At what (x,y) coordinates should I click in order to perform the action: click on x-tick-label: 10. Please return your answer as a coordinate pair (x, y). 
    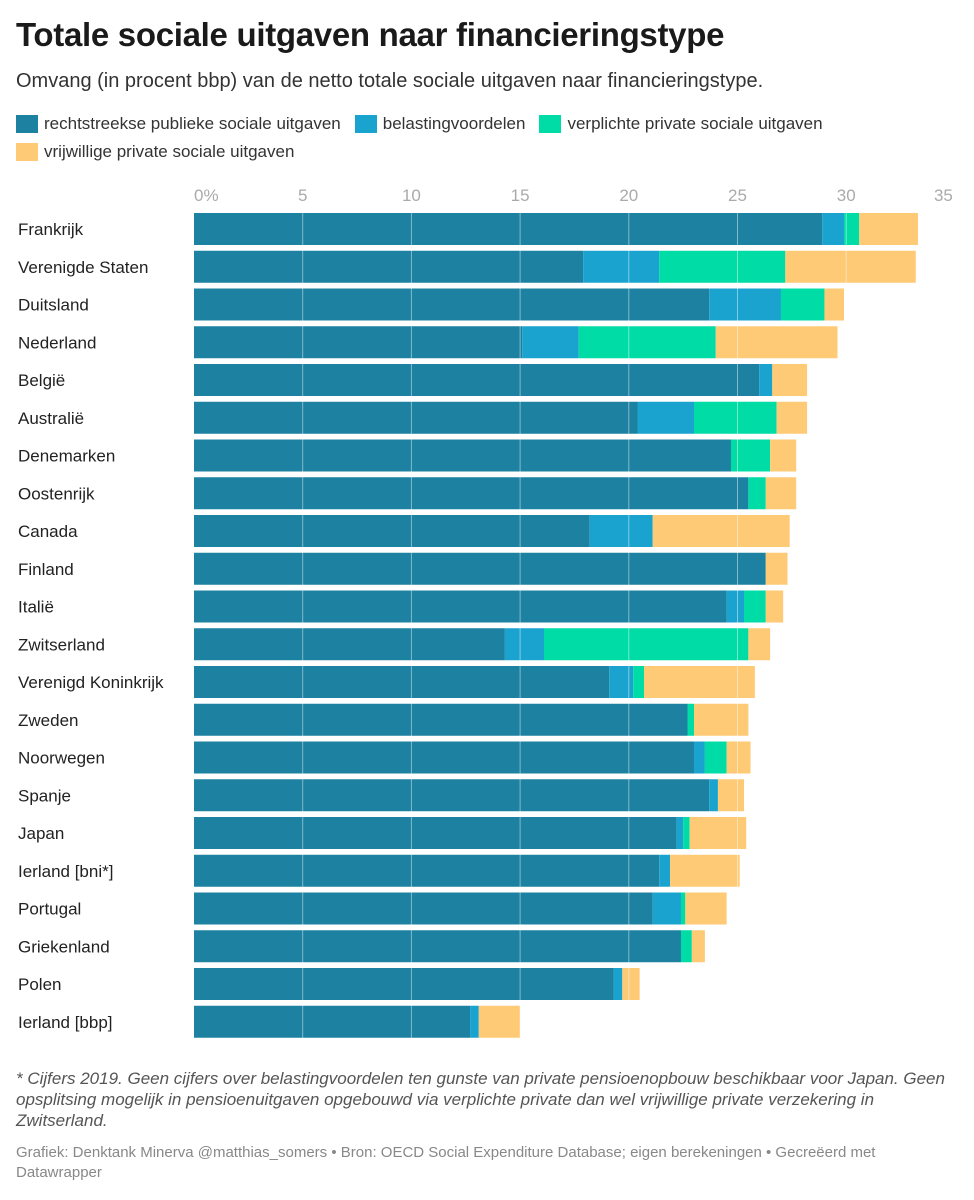
    Looking at the image, I should click on (411, 195).